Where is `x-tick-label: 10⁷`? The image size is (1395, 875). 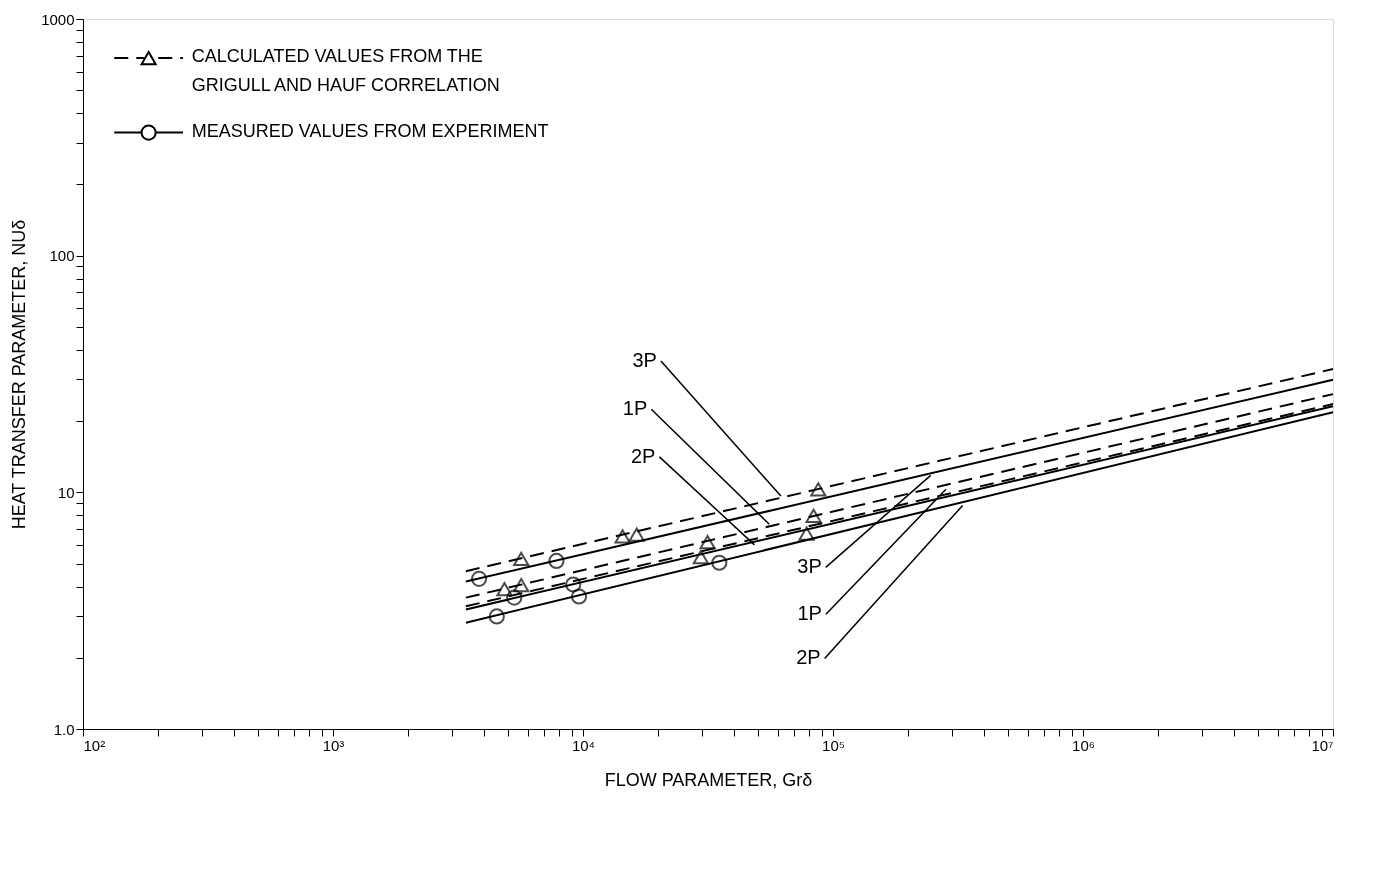 x-tick-label: 10⁷ is located at coordinates (1322, 745).